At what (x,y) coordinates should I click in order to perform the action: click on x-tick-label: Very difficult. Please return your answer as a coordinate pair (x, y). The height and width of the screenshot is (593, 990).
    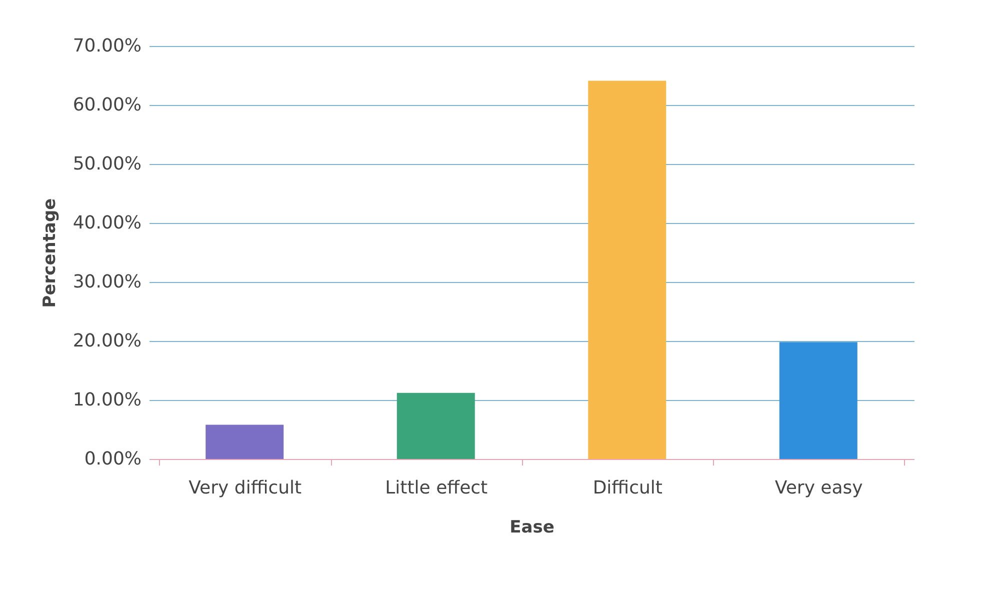
    Looking at the image, I should click on (245, 488).